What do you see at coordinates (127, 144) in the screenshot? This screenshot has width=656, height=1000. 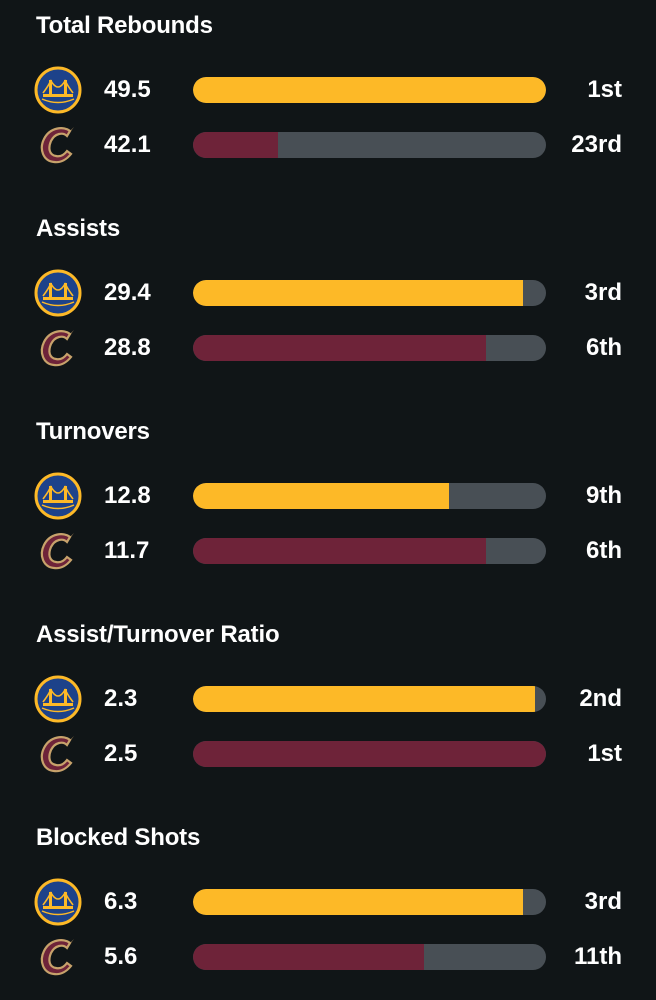 I see `stat-value: 42.1` at bounding box center [127, 144].